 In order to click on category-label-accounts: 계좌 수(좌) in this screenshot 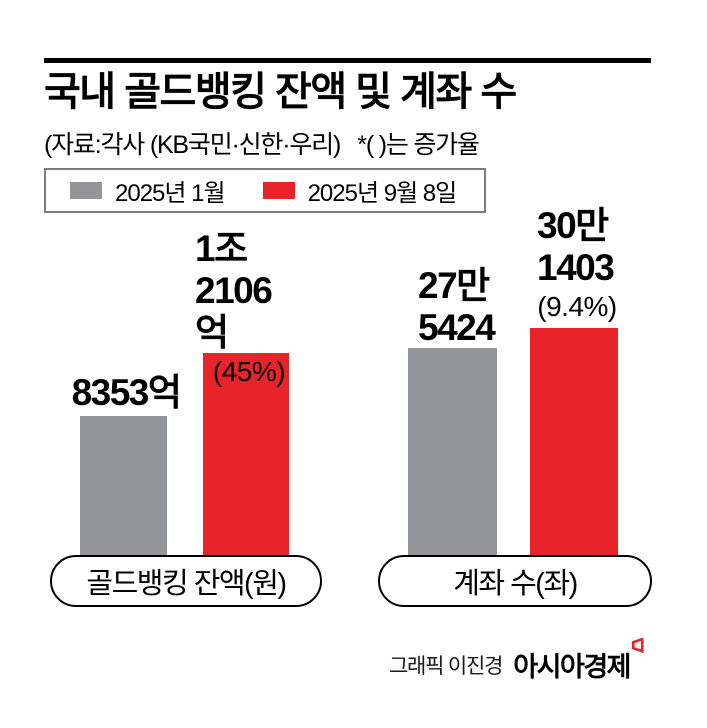, I will do `click(515, 584)`.